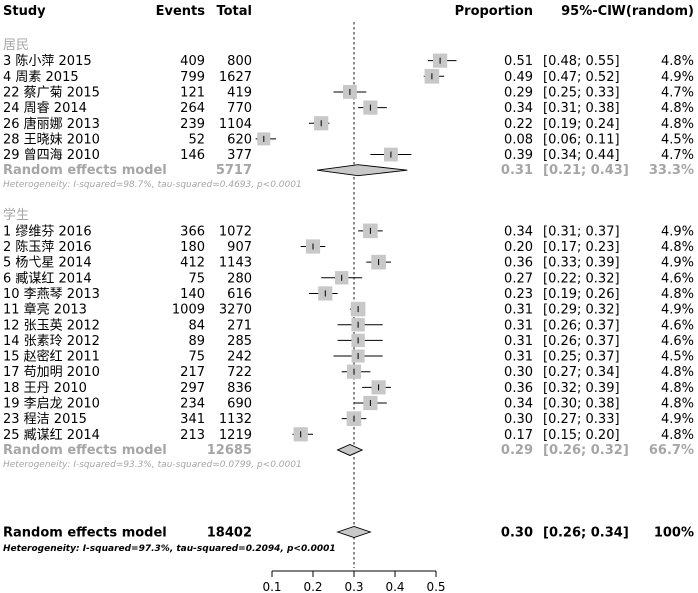  What do you see at coordinates (581, 357) in the screenshot?
I see `study-ci: [0.25; 0.37]` at bounding box center [581, 357].